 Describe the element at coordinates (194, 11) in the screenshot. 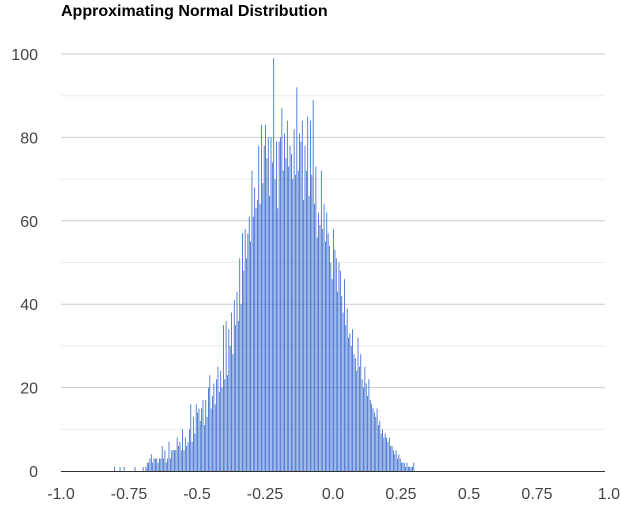

I see `chart-title: Approximating Normal Distribution` at that location.